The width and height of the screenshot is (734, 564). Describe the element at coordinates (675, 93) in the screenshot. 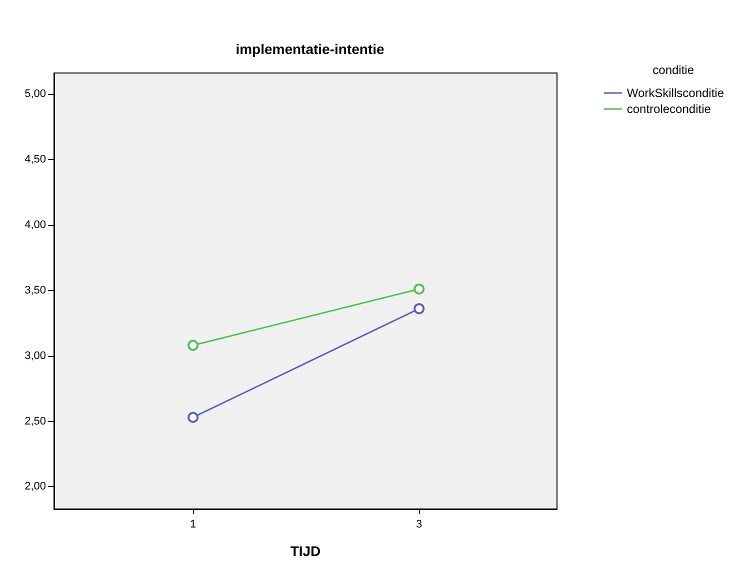

I see `legend-label: WorkSkillsconditie` at that location.